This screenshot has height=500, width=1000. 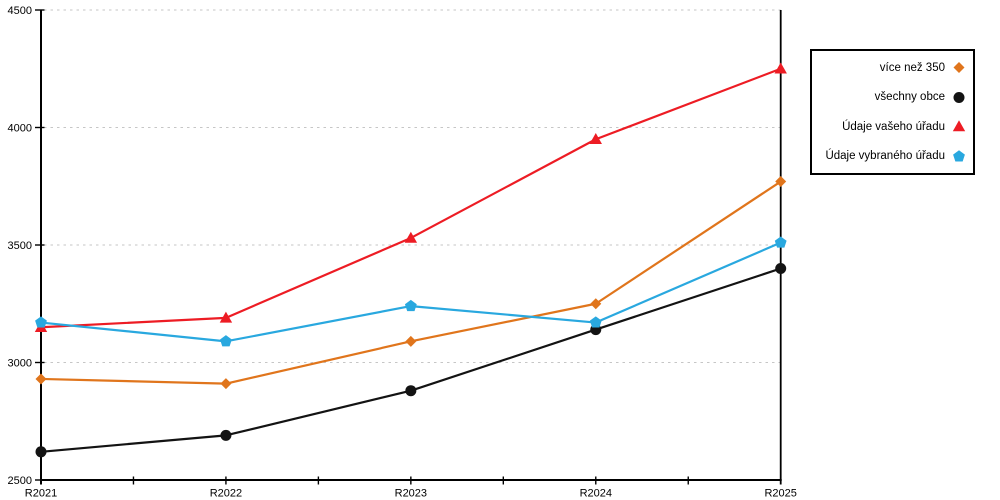 I want to click on y-tick-label: 4000, so click(x=20, y=129).